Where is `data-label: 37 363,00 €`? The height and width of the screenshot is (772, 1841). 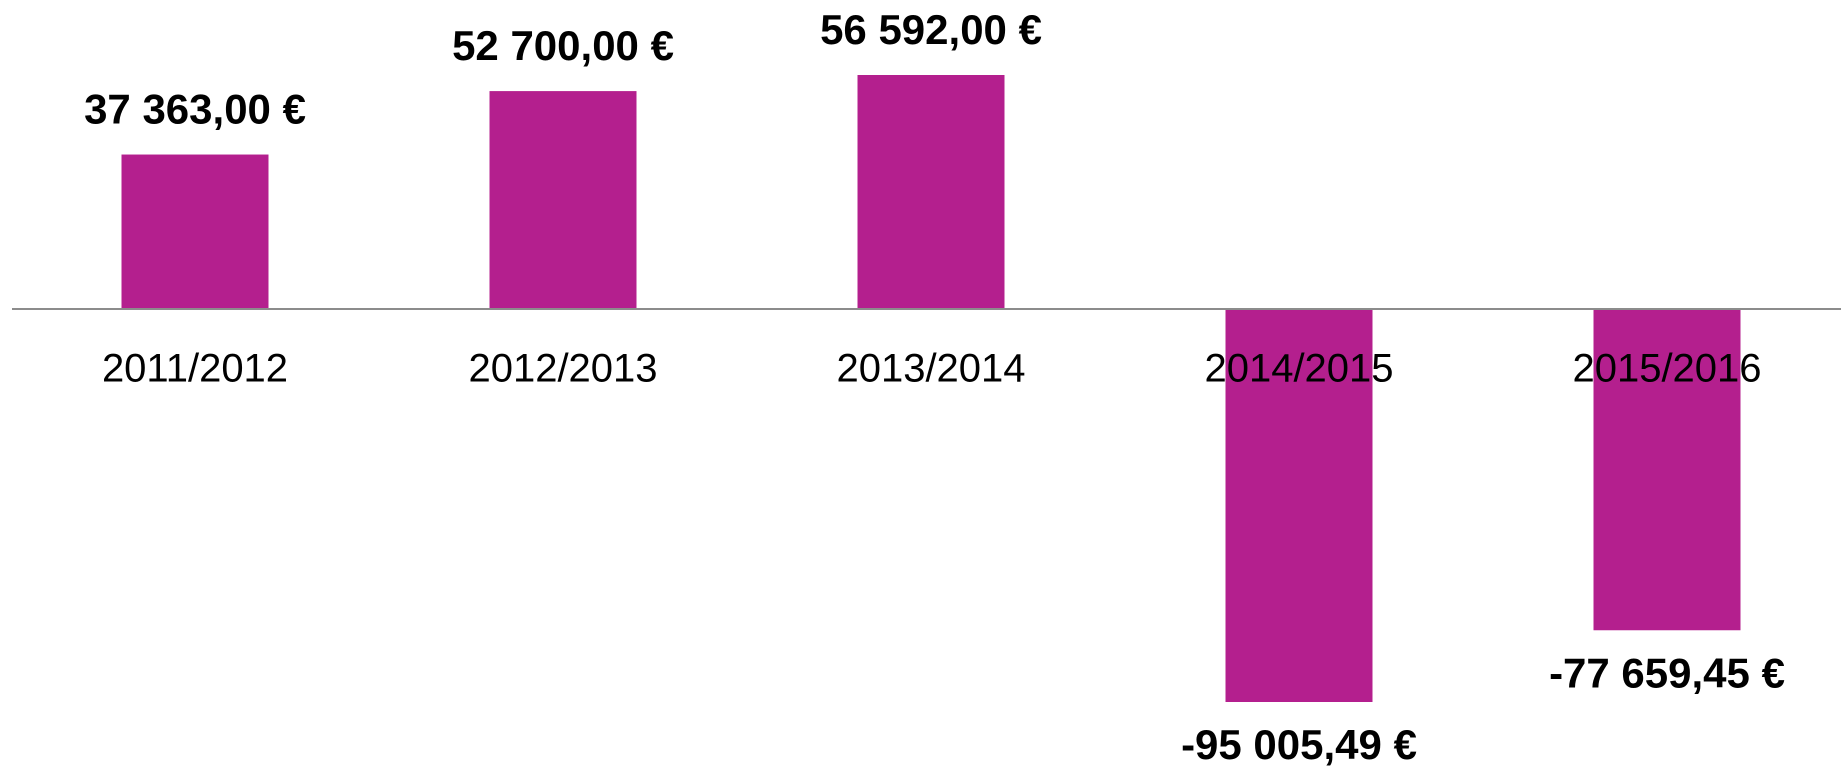
data-label: 37 363,00 € is located at coordinates (195, 109).